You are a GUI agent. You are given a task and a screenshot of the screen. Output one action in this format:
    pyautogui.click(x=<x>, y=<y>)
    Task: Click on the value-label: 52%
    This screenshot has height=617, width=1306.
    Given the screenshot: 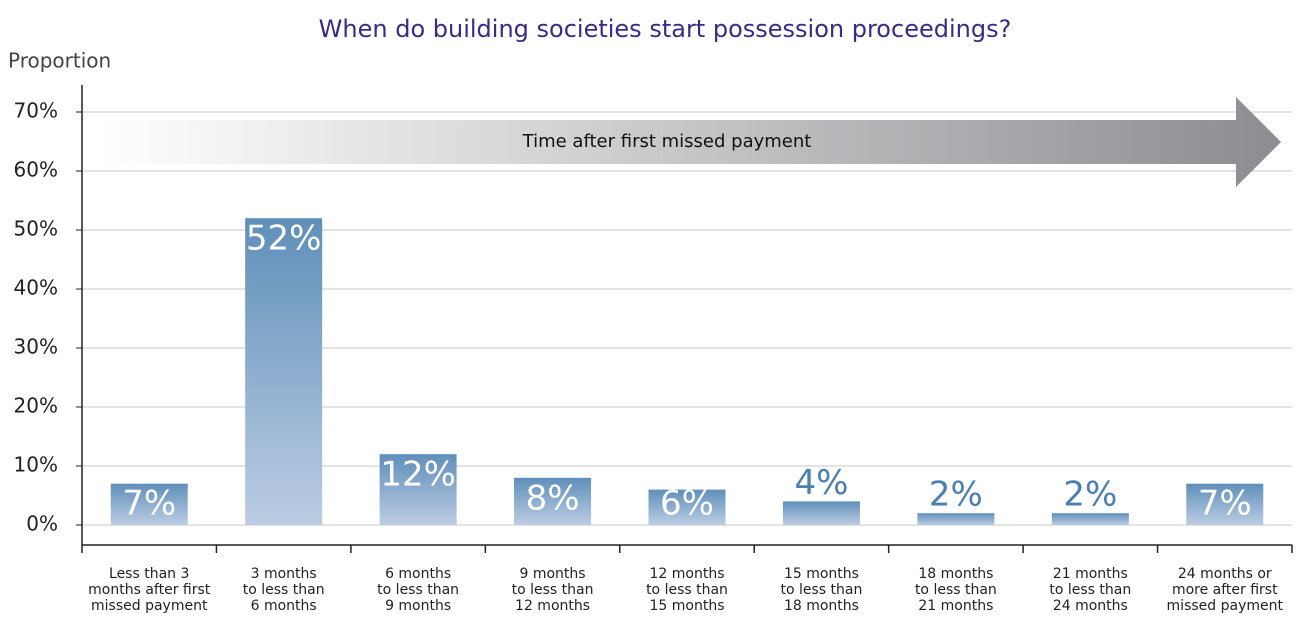 What is the action you would take?
    pyautogui.click(x=284, y=239)
    